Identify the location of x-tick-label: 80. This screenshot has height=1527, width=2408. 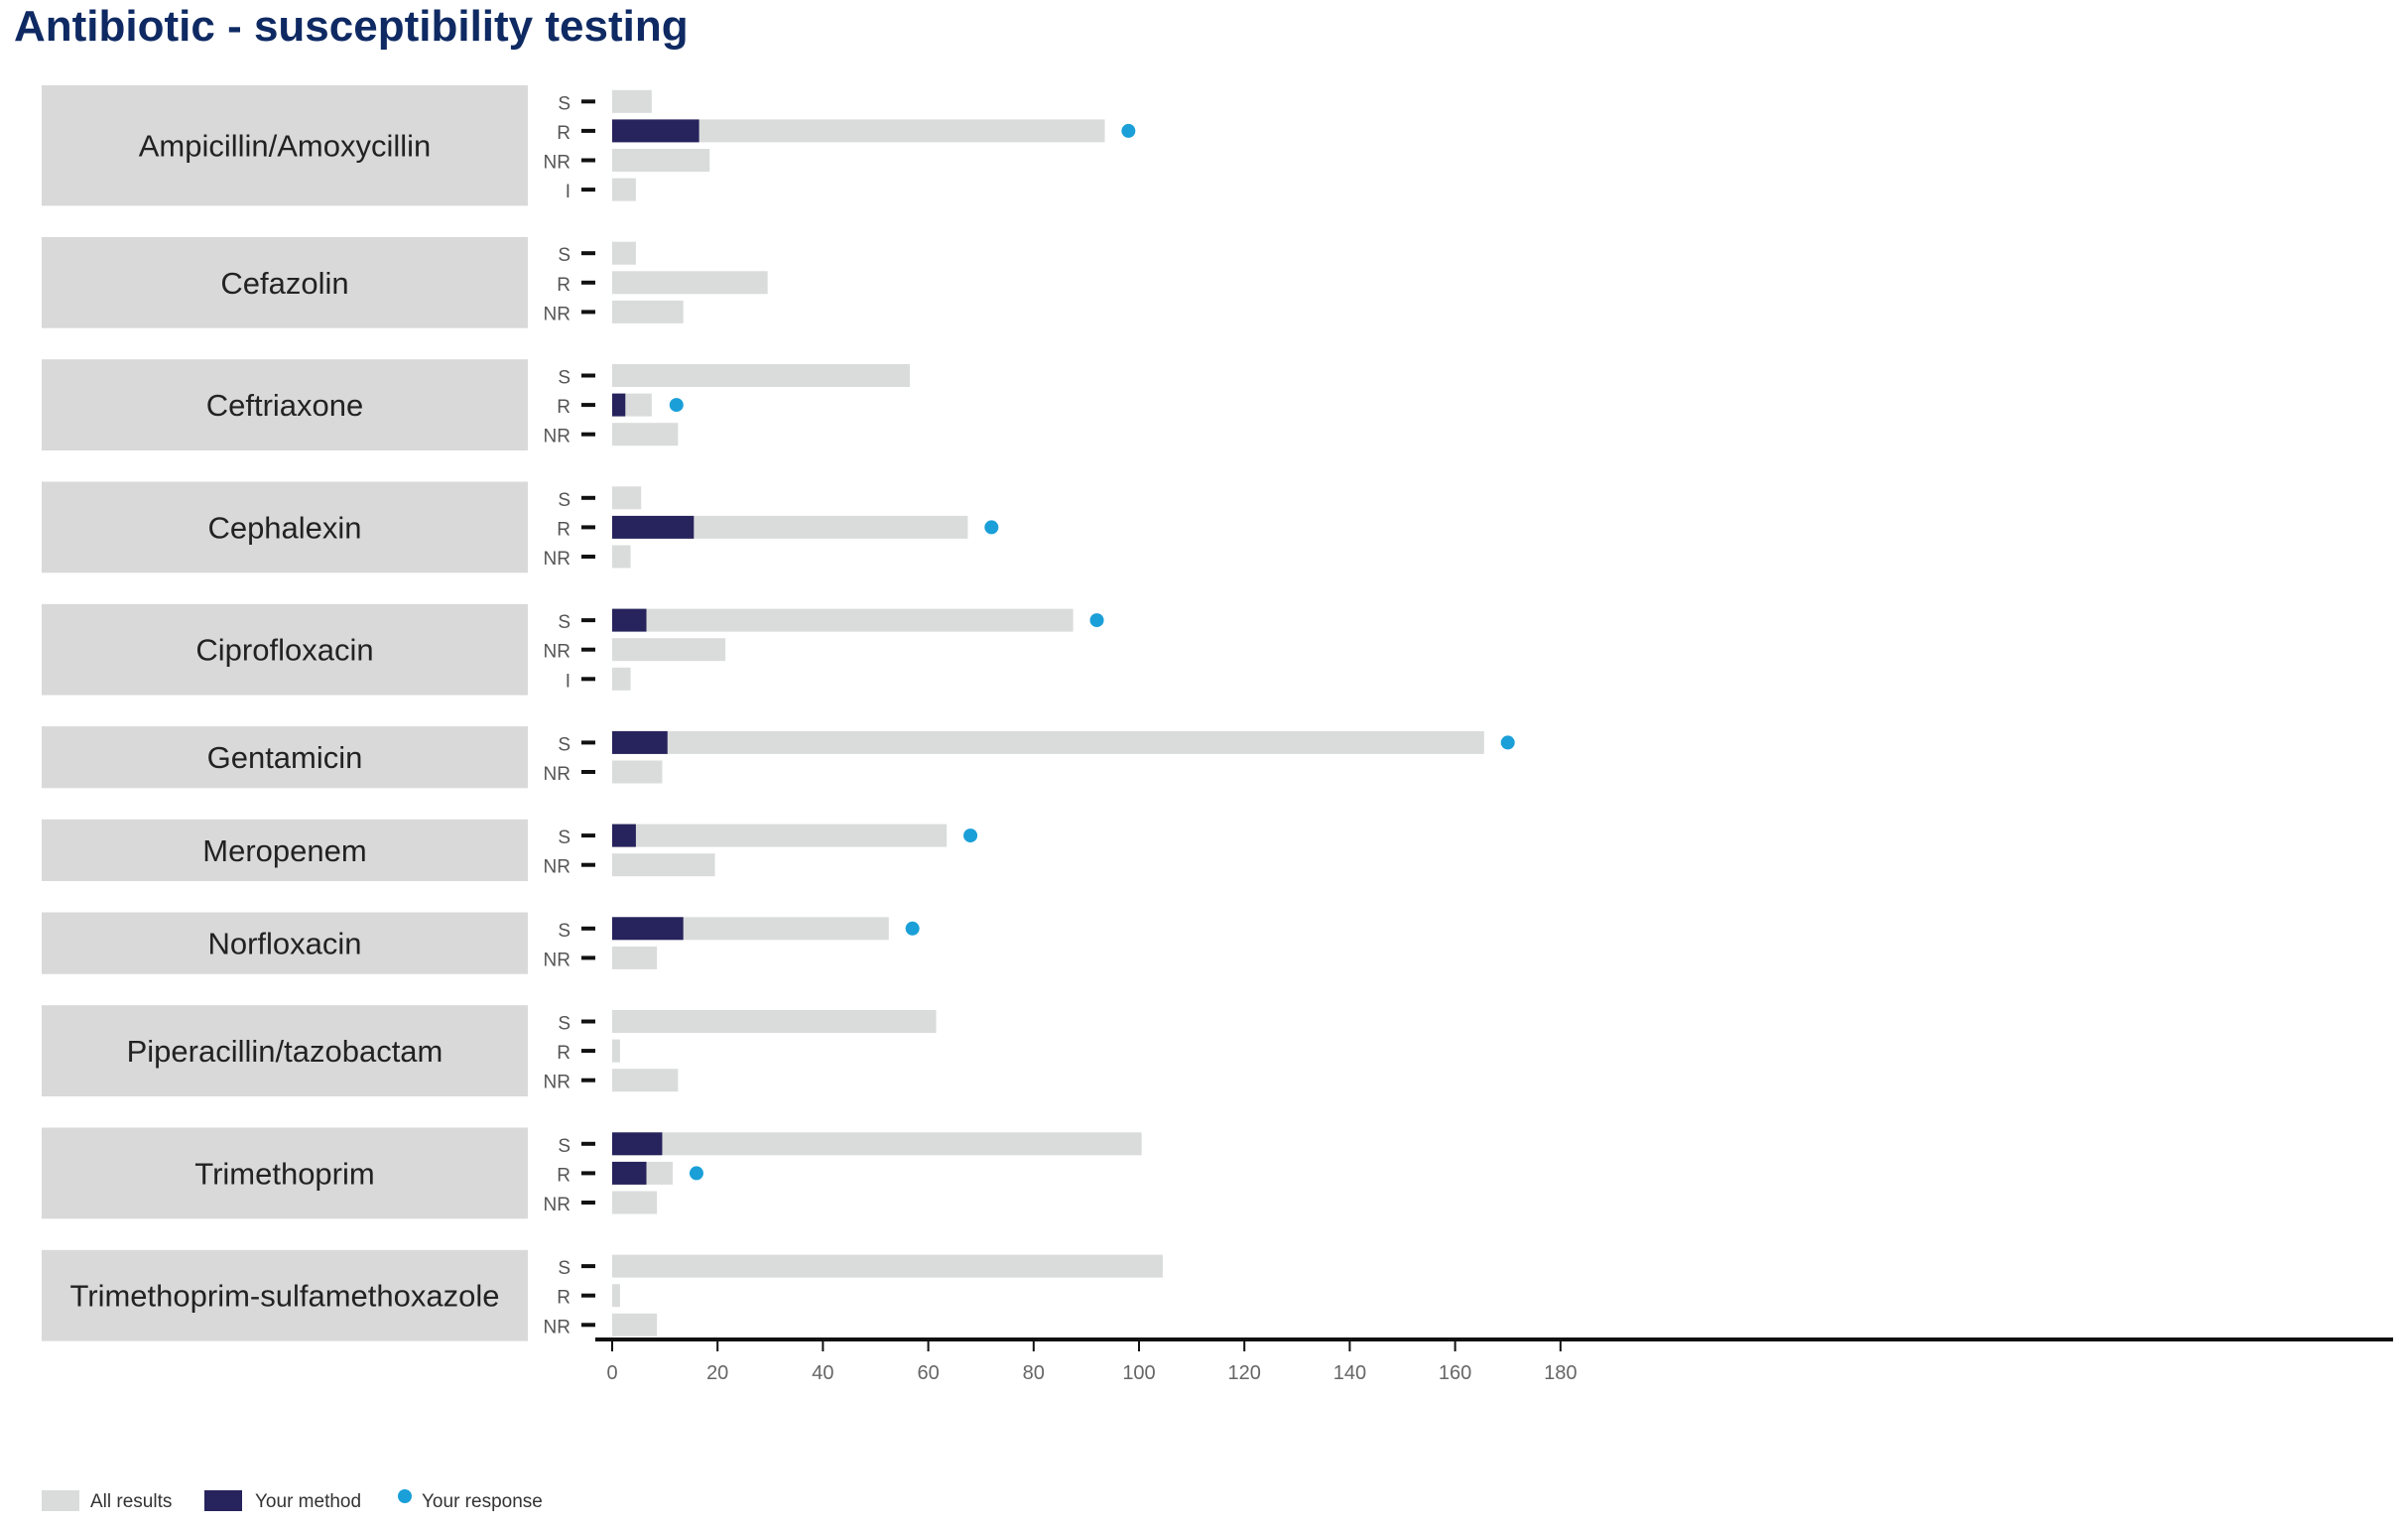
(1034, 1373).